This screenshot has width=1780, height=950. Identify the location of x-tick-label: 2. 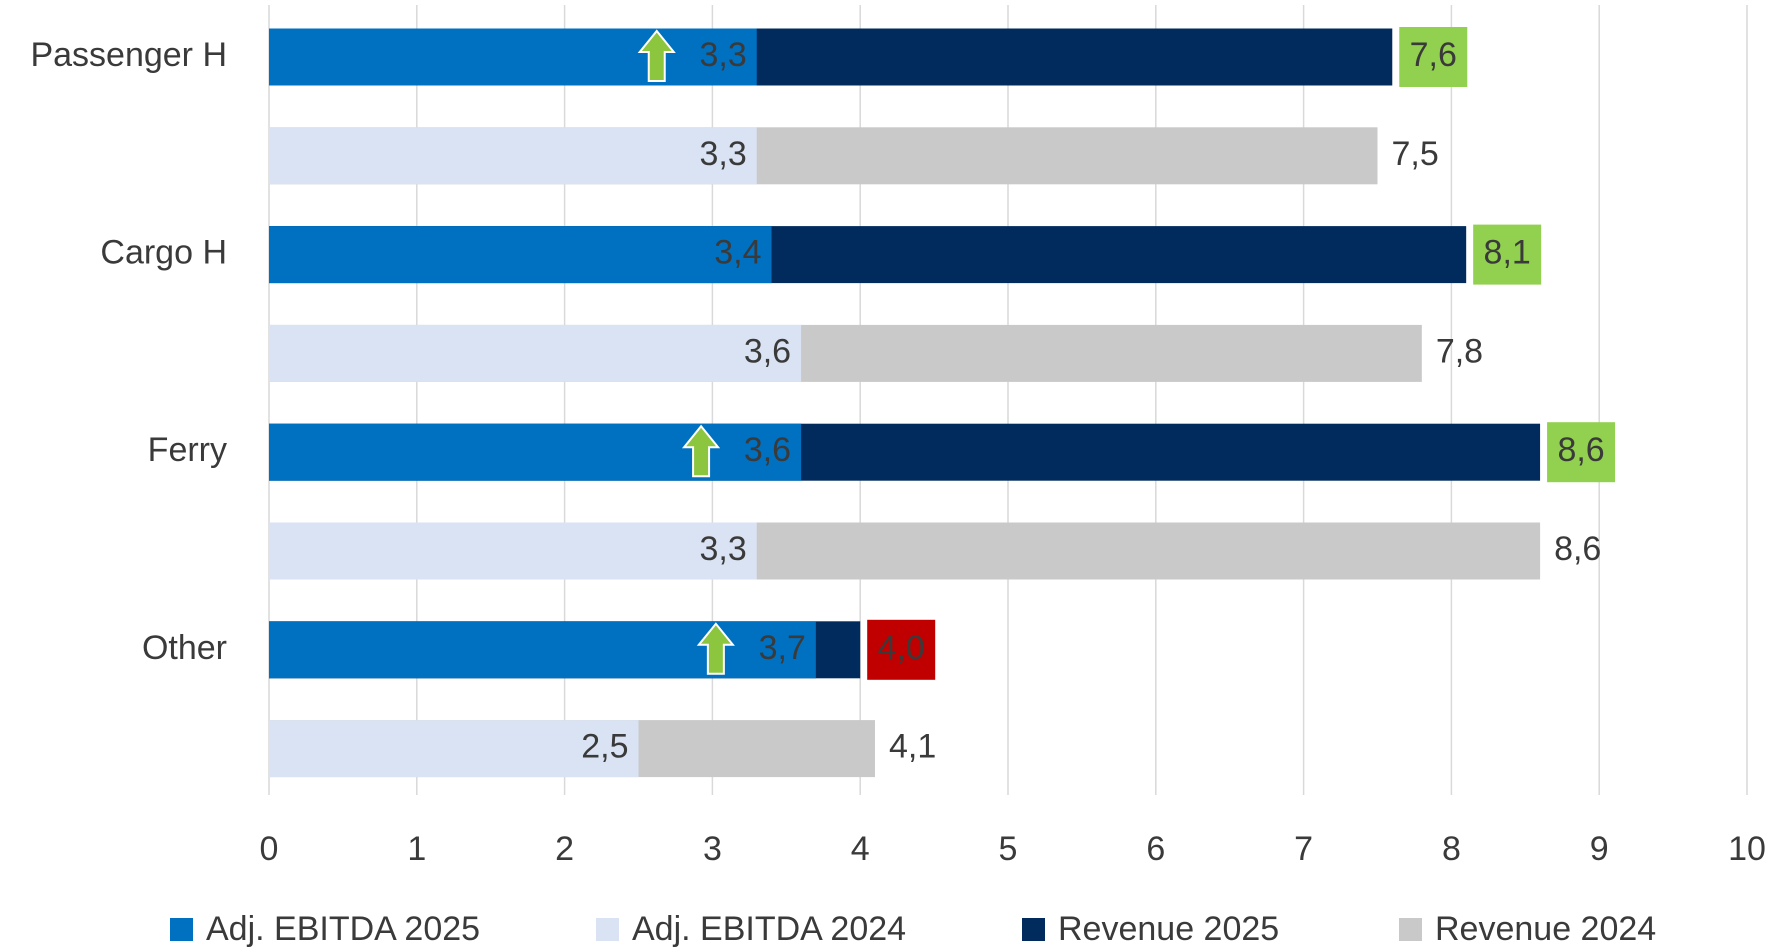
(564, 849).